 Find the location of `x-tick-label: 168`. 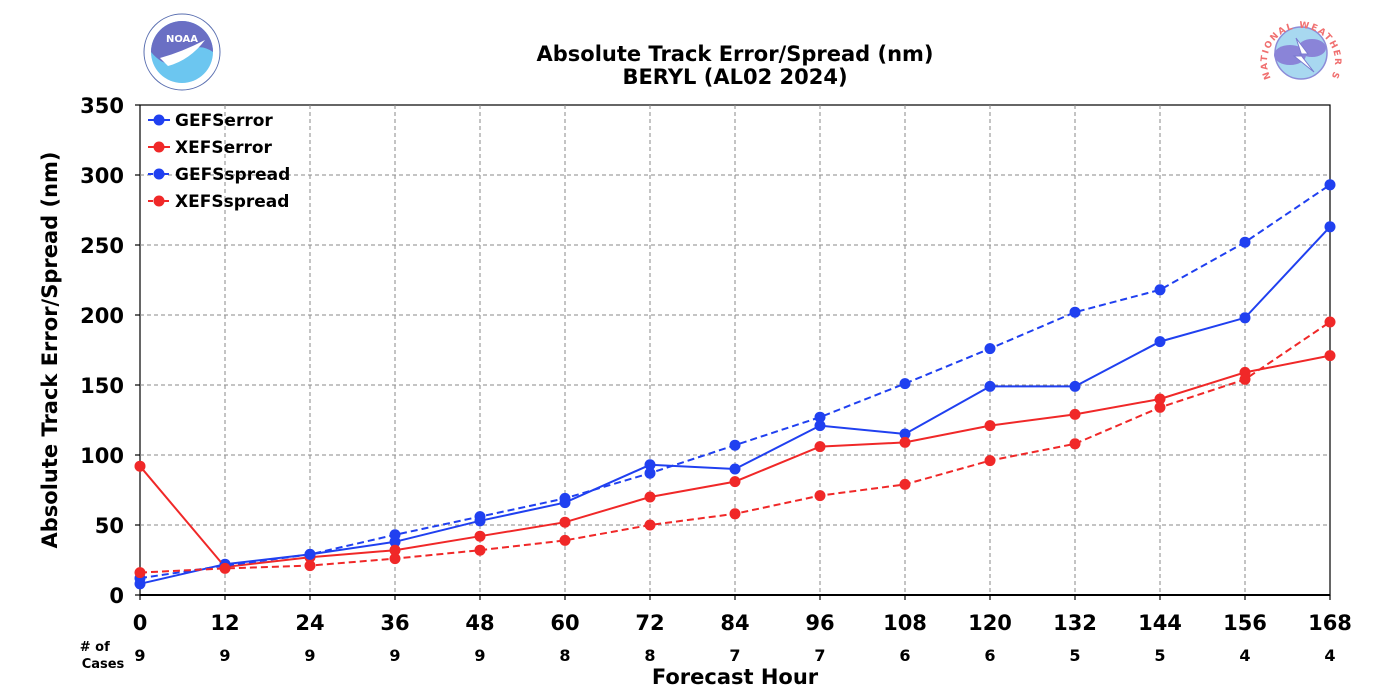

x-tick-label: 168 is located at coordinates (1330, 623).